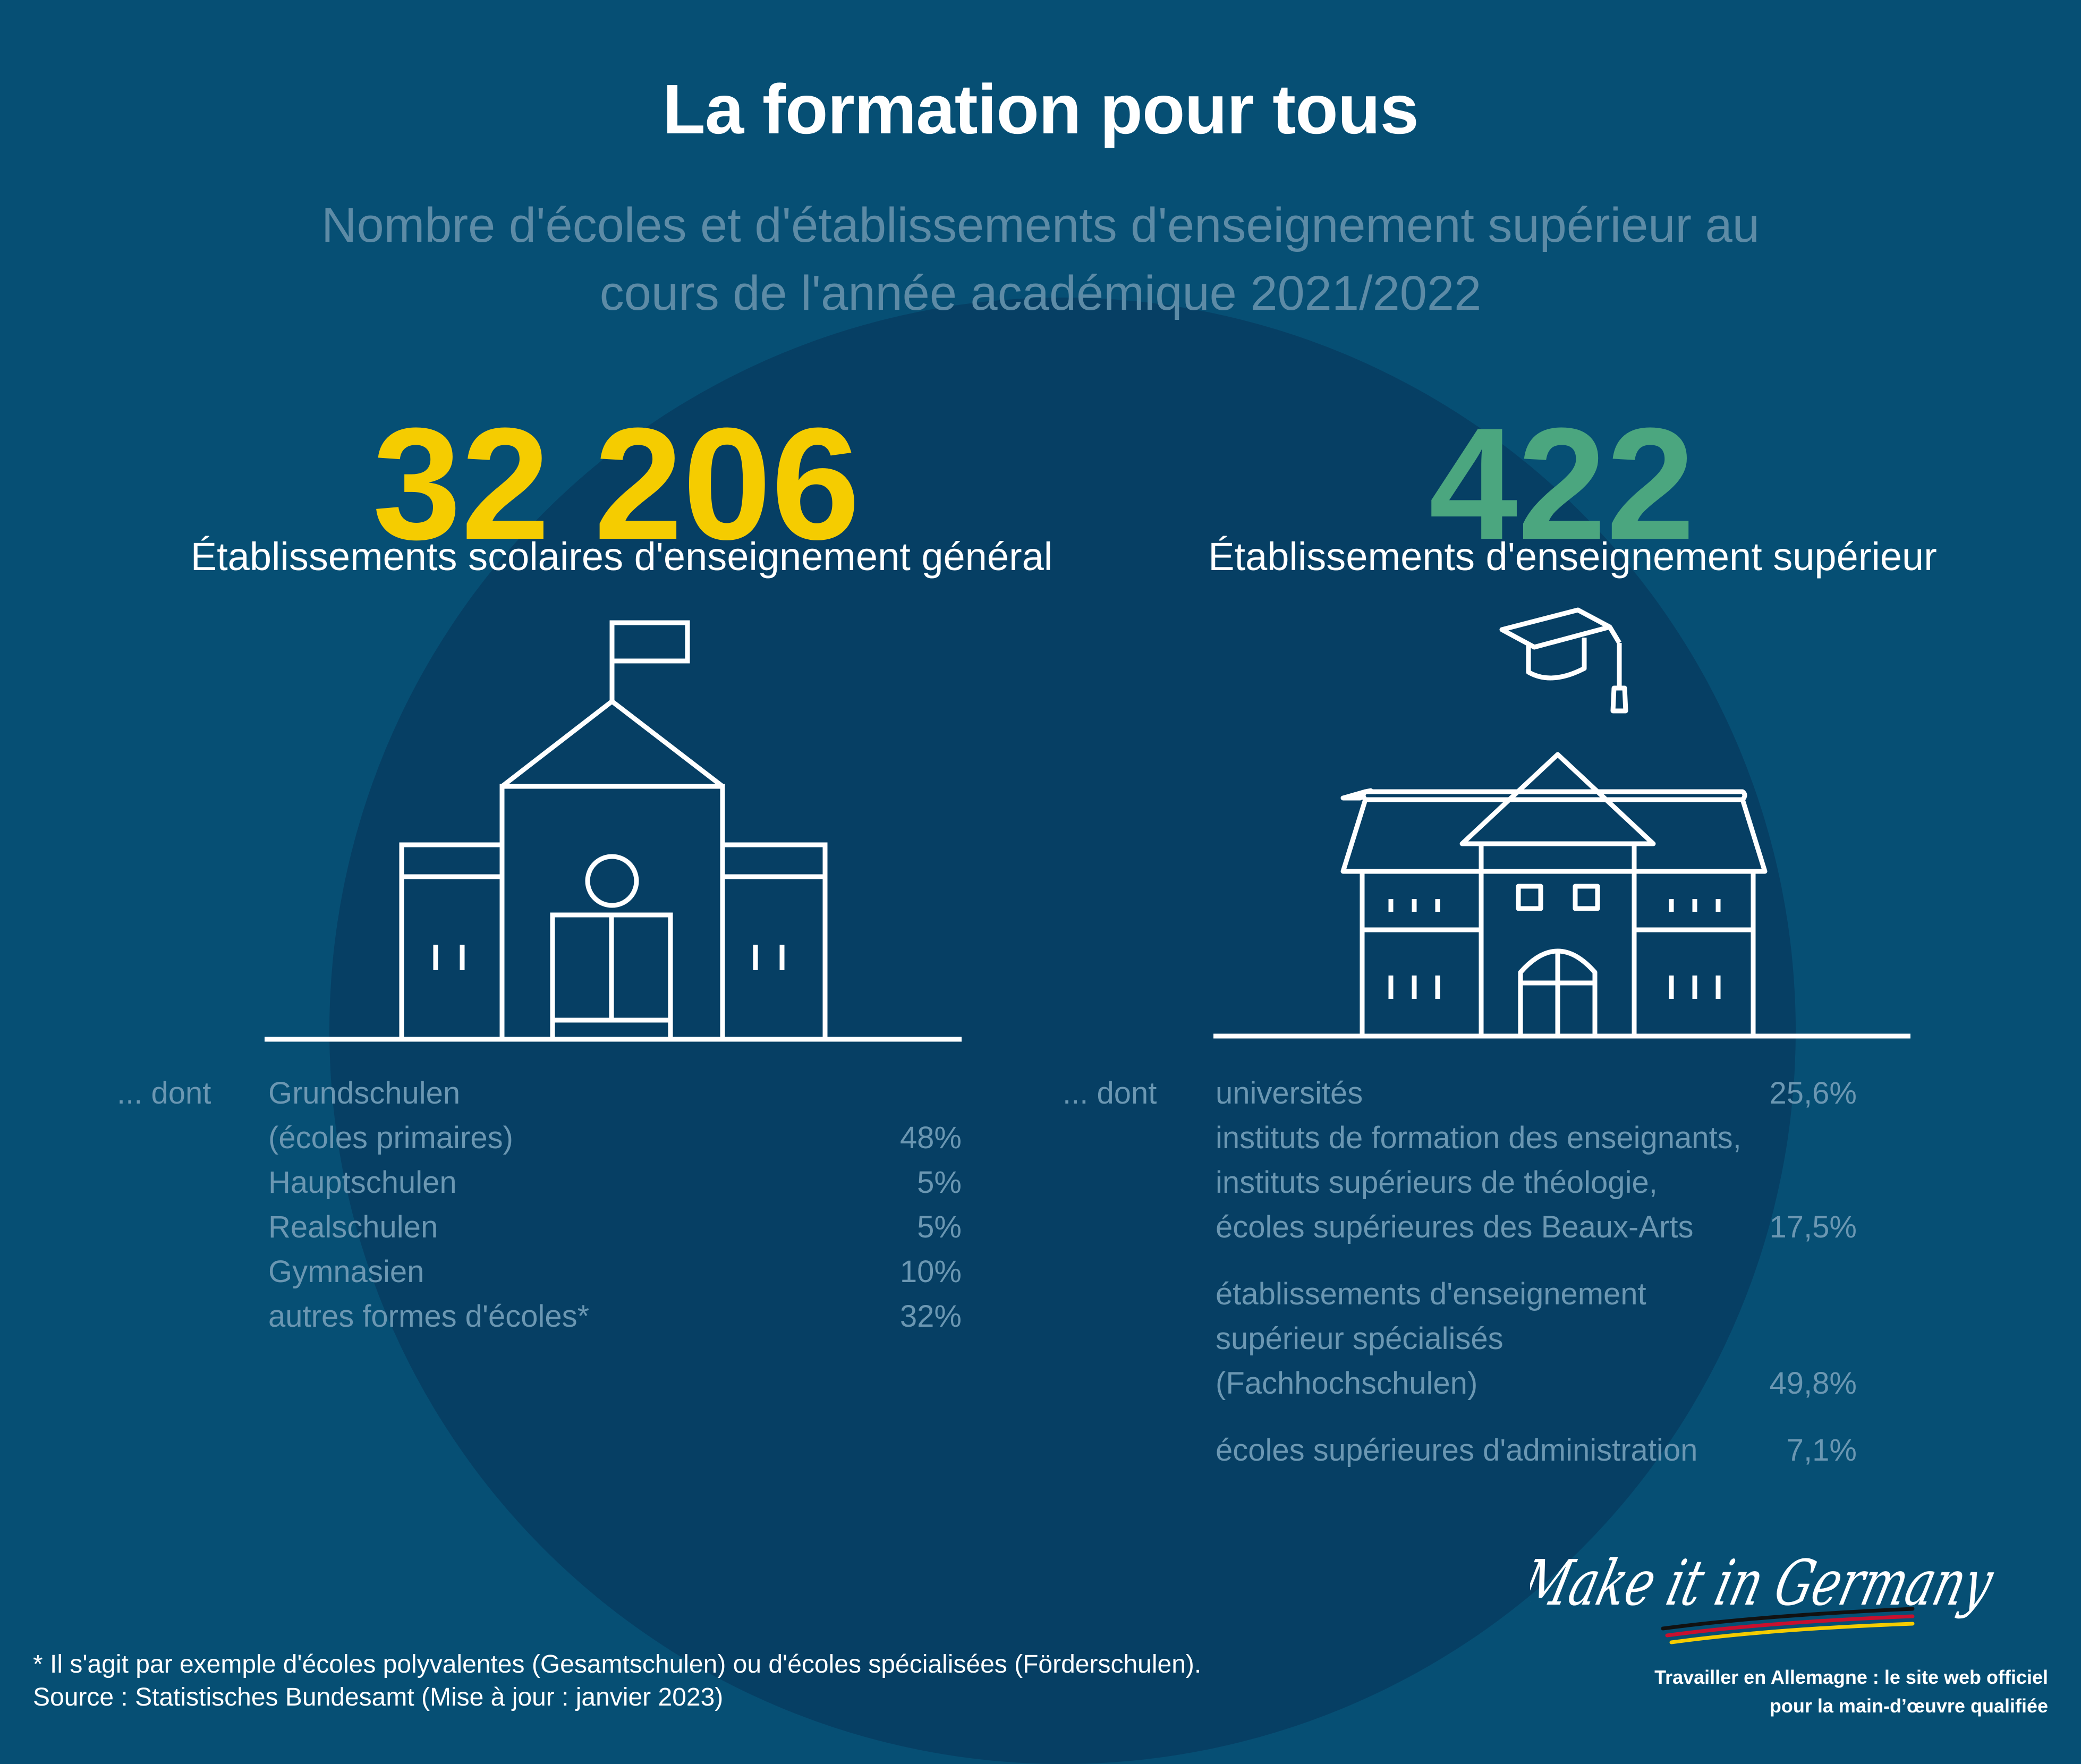 The height and width of the screenshot is (1764, 2081). What do you see at coordinates (1040, 109) in the screenshot?
I see `page-title: La formation pour tous` at bounding box center [1040, 109].